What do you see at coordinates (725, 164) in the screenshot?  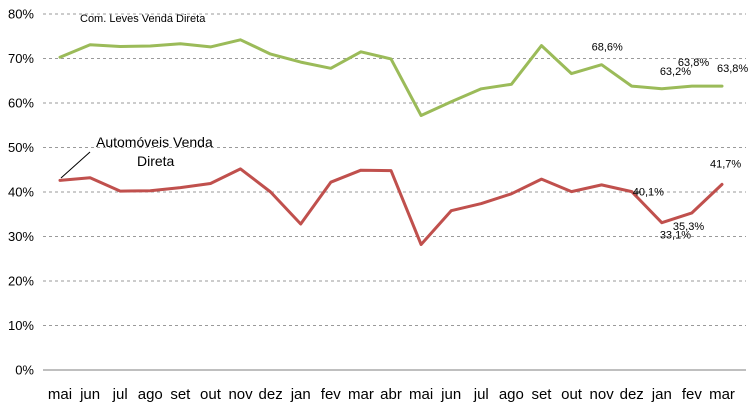 I see `data-label-automoveis: 41,7%` at bounding box center [725, 164].